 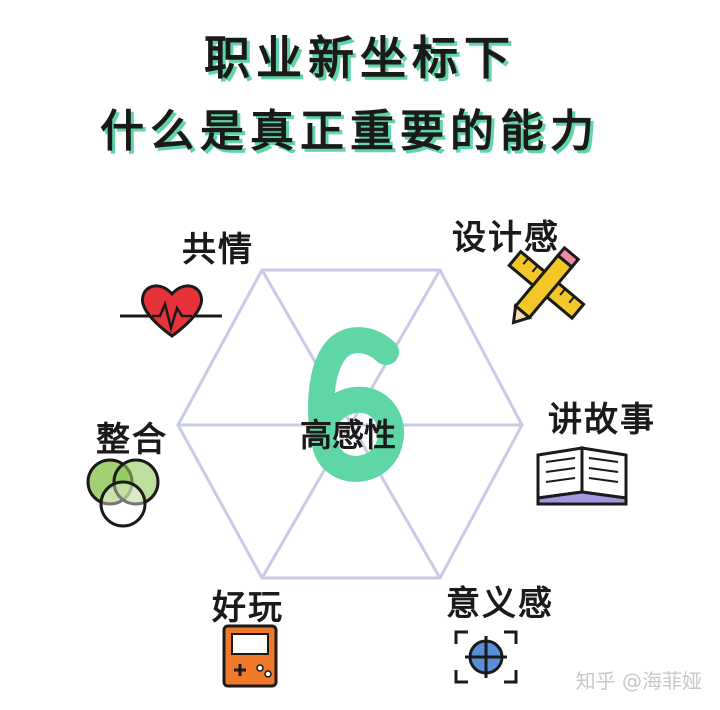 I want to click on node-label-meaning: 意义感, so click(x=500, y=604).